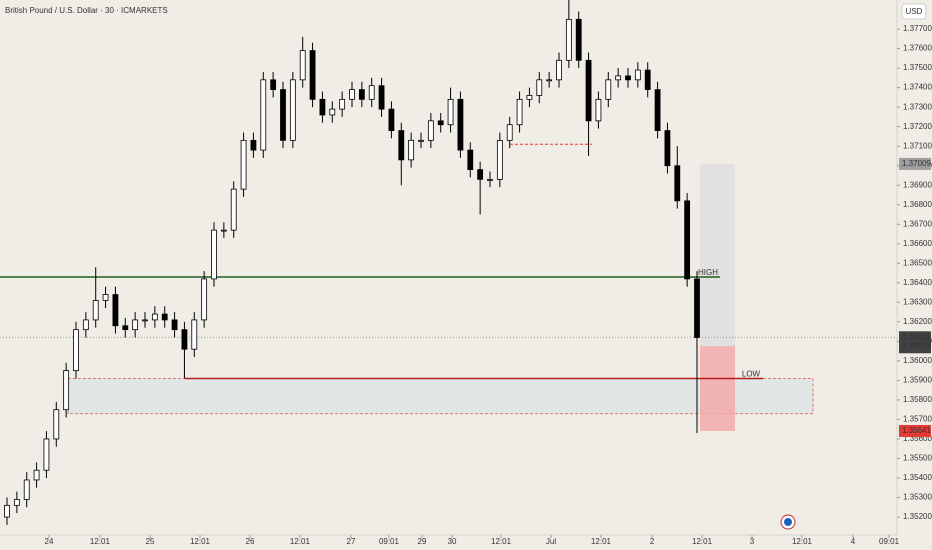  What do you see at coordinates (250, 541) in the screenshot?
I see `x-tick-label: 26` at bounding box center [250, 541].